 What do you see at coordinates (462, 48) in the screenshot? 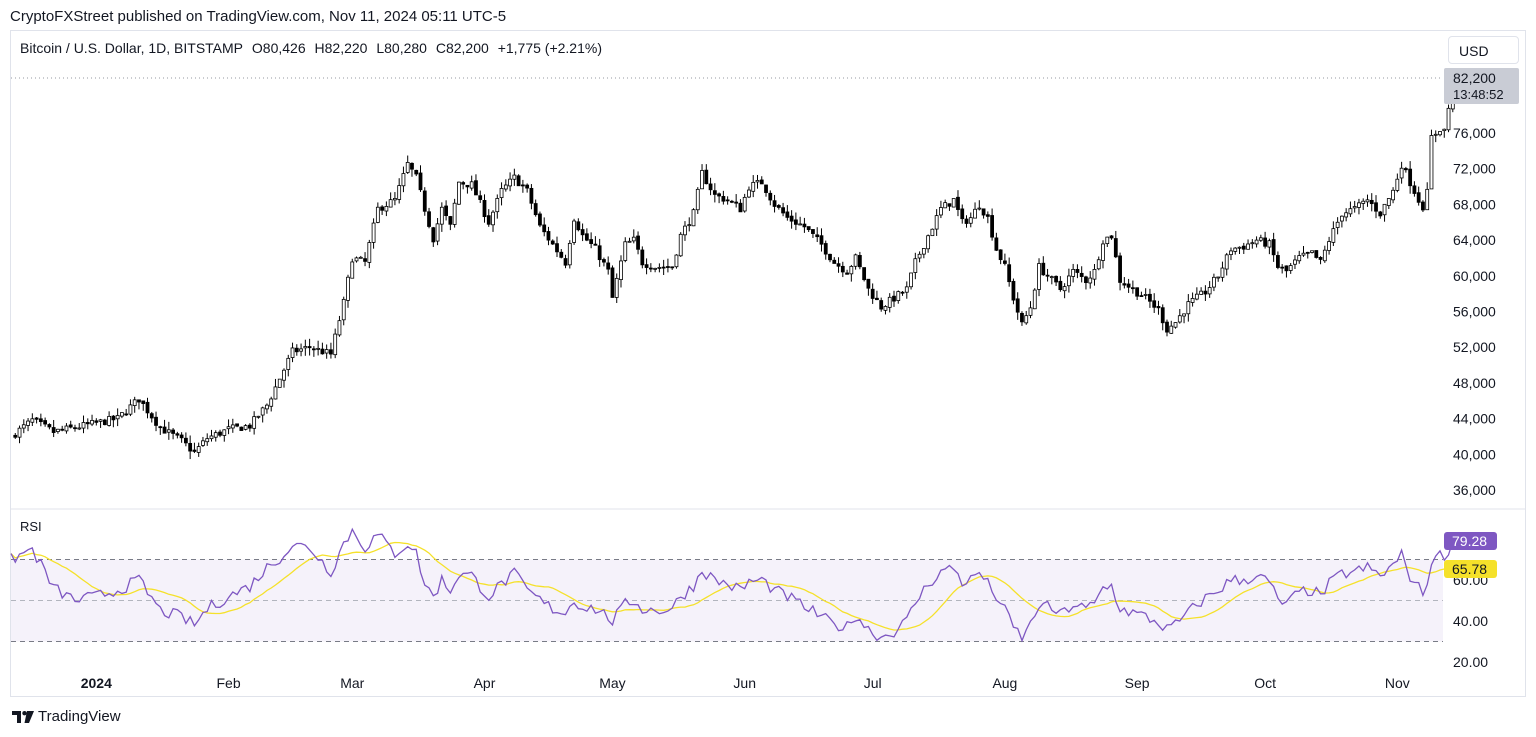
I see `legend-close: C82,200` at bounding box center [462, 48].